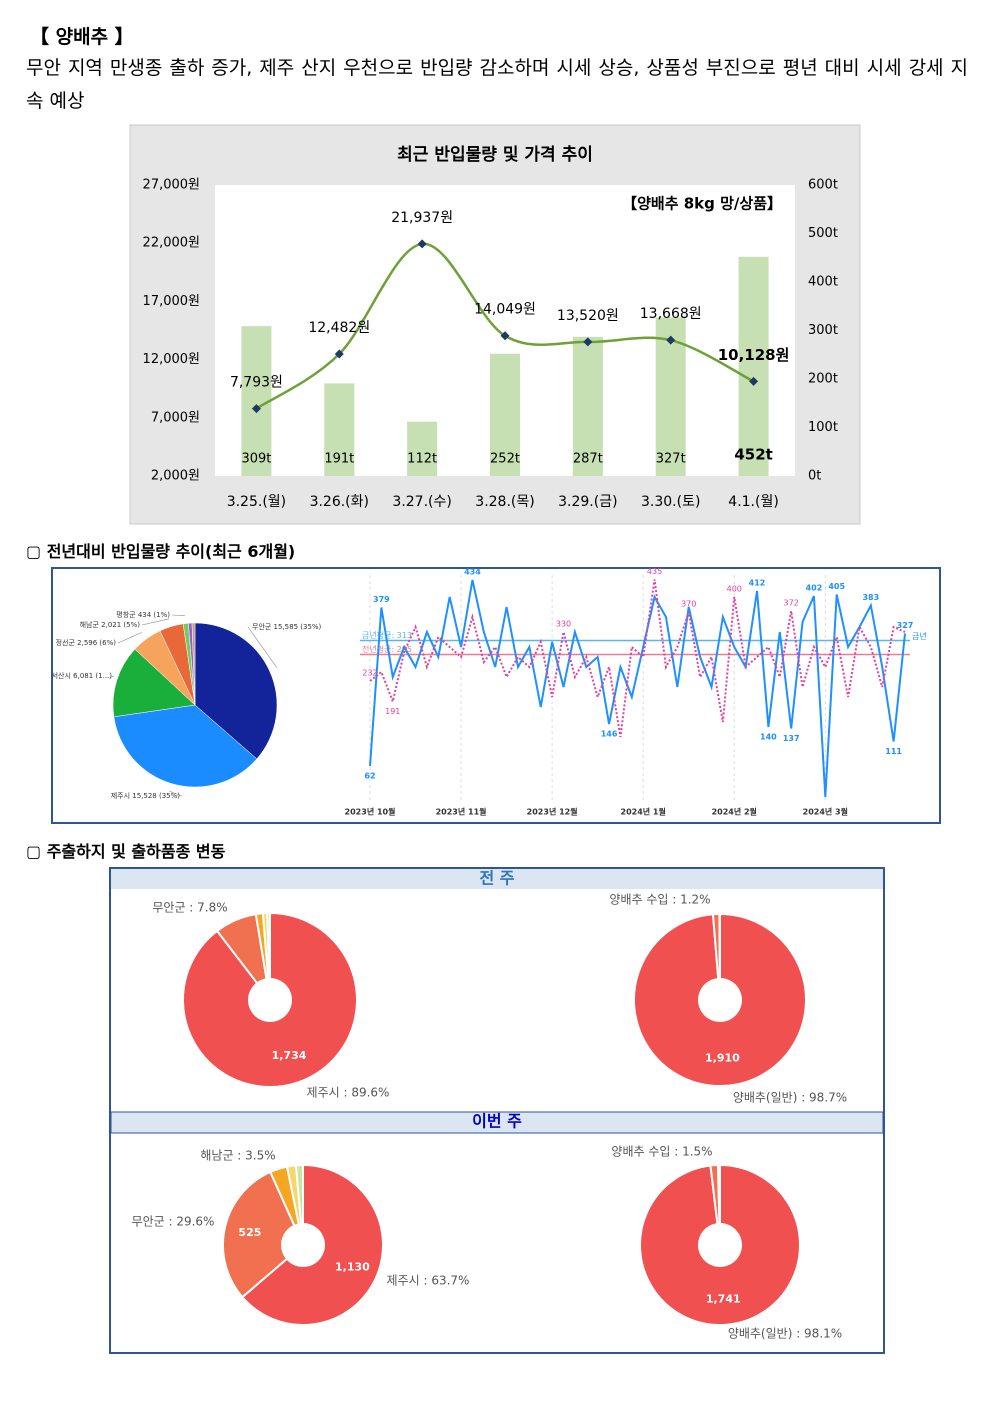  What do you see at coordinates (823, 427) in the screenshot?
I see `y2-tick-label: 100t` at bounding box center [823, 427].